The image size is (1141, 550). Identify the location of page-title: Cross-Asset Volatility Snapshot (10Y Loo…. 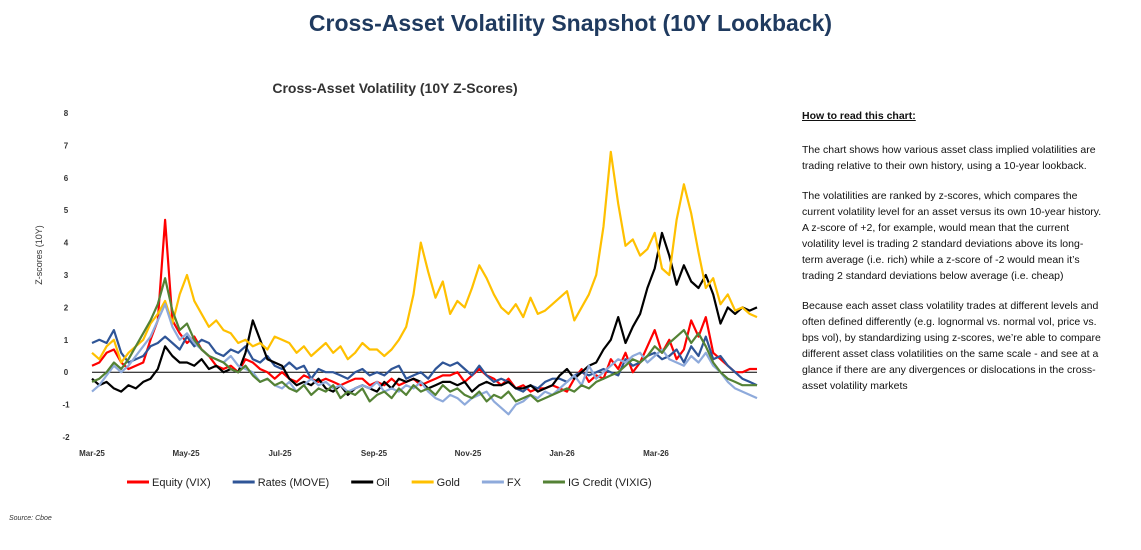
(570, 23).